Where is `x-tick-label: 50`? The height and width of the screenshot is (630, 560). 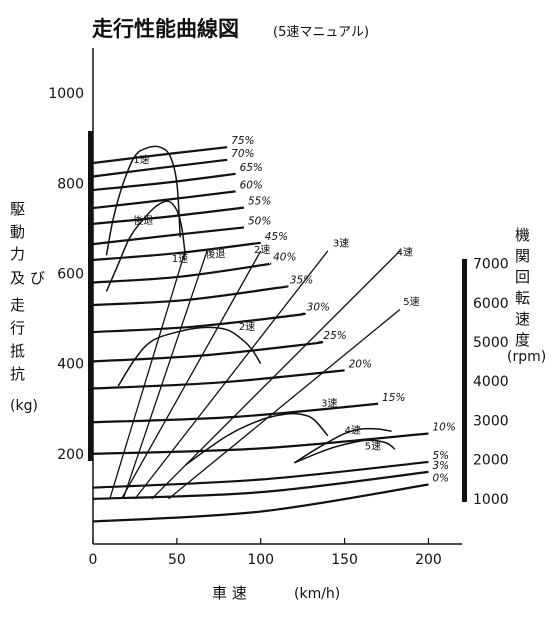 x-tick-label: 50 is located at coordinates (177, 560).